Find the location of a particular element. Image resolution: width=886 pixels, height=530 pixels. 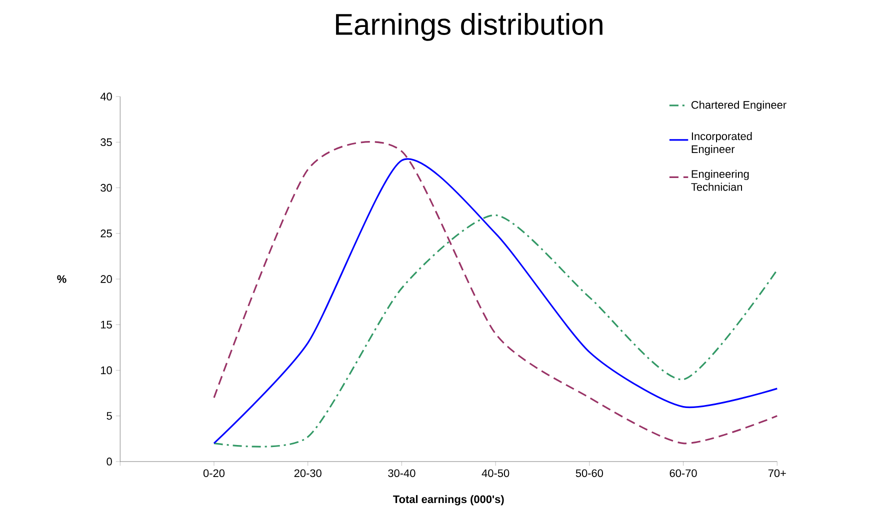

x-tick-label: 20-30 is located at coordinates (308, 473).